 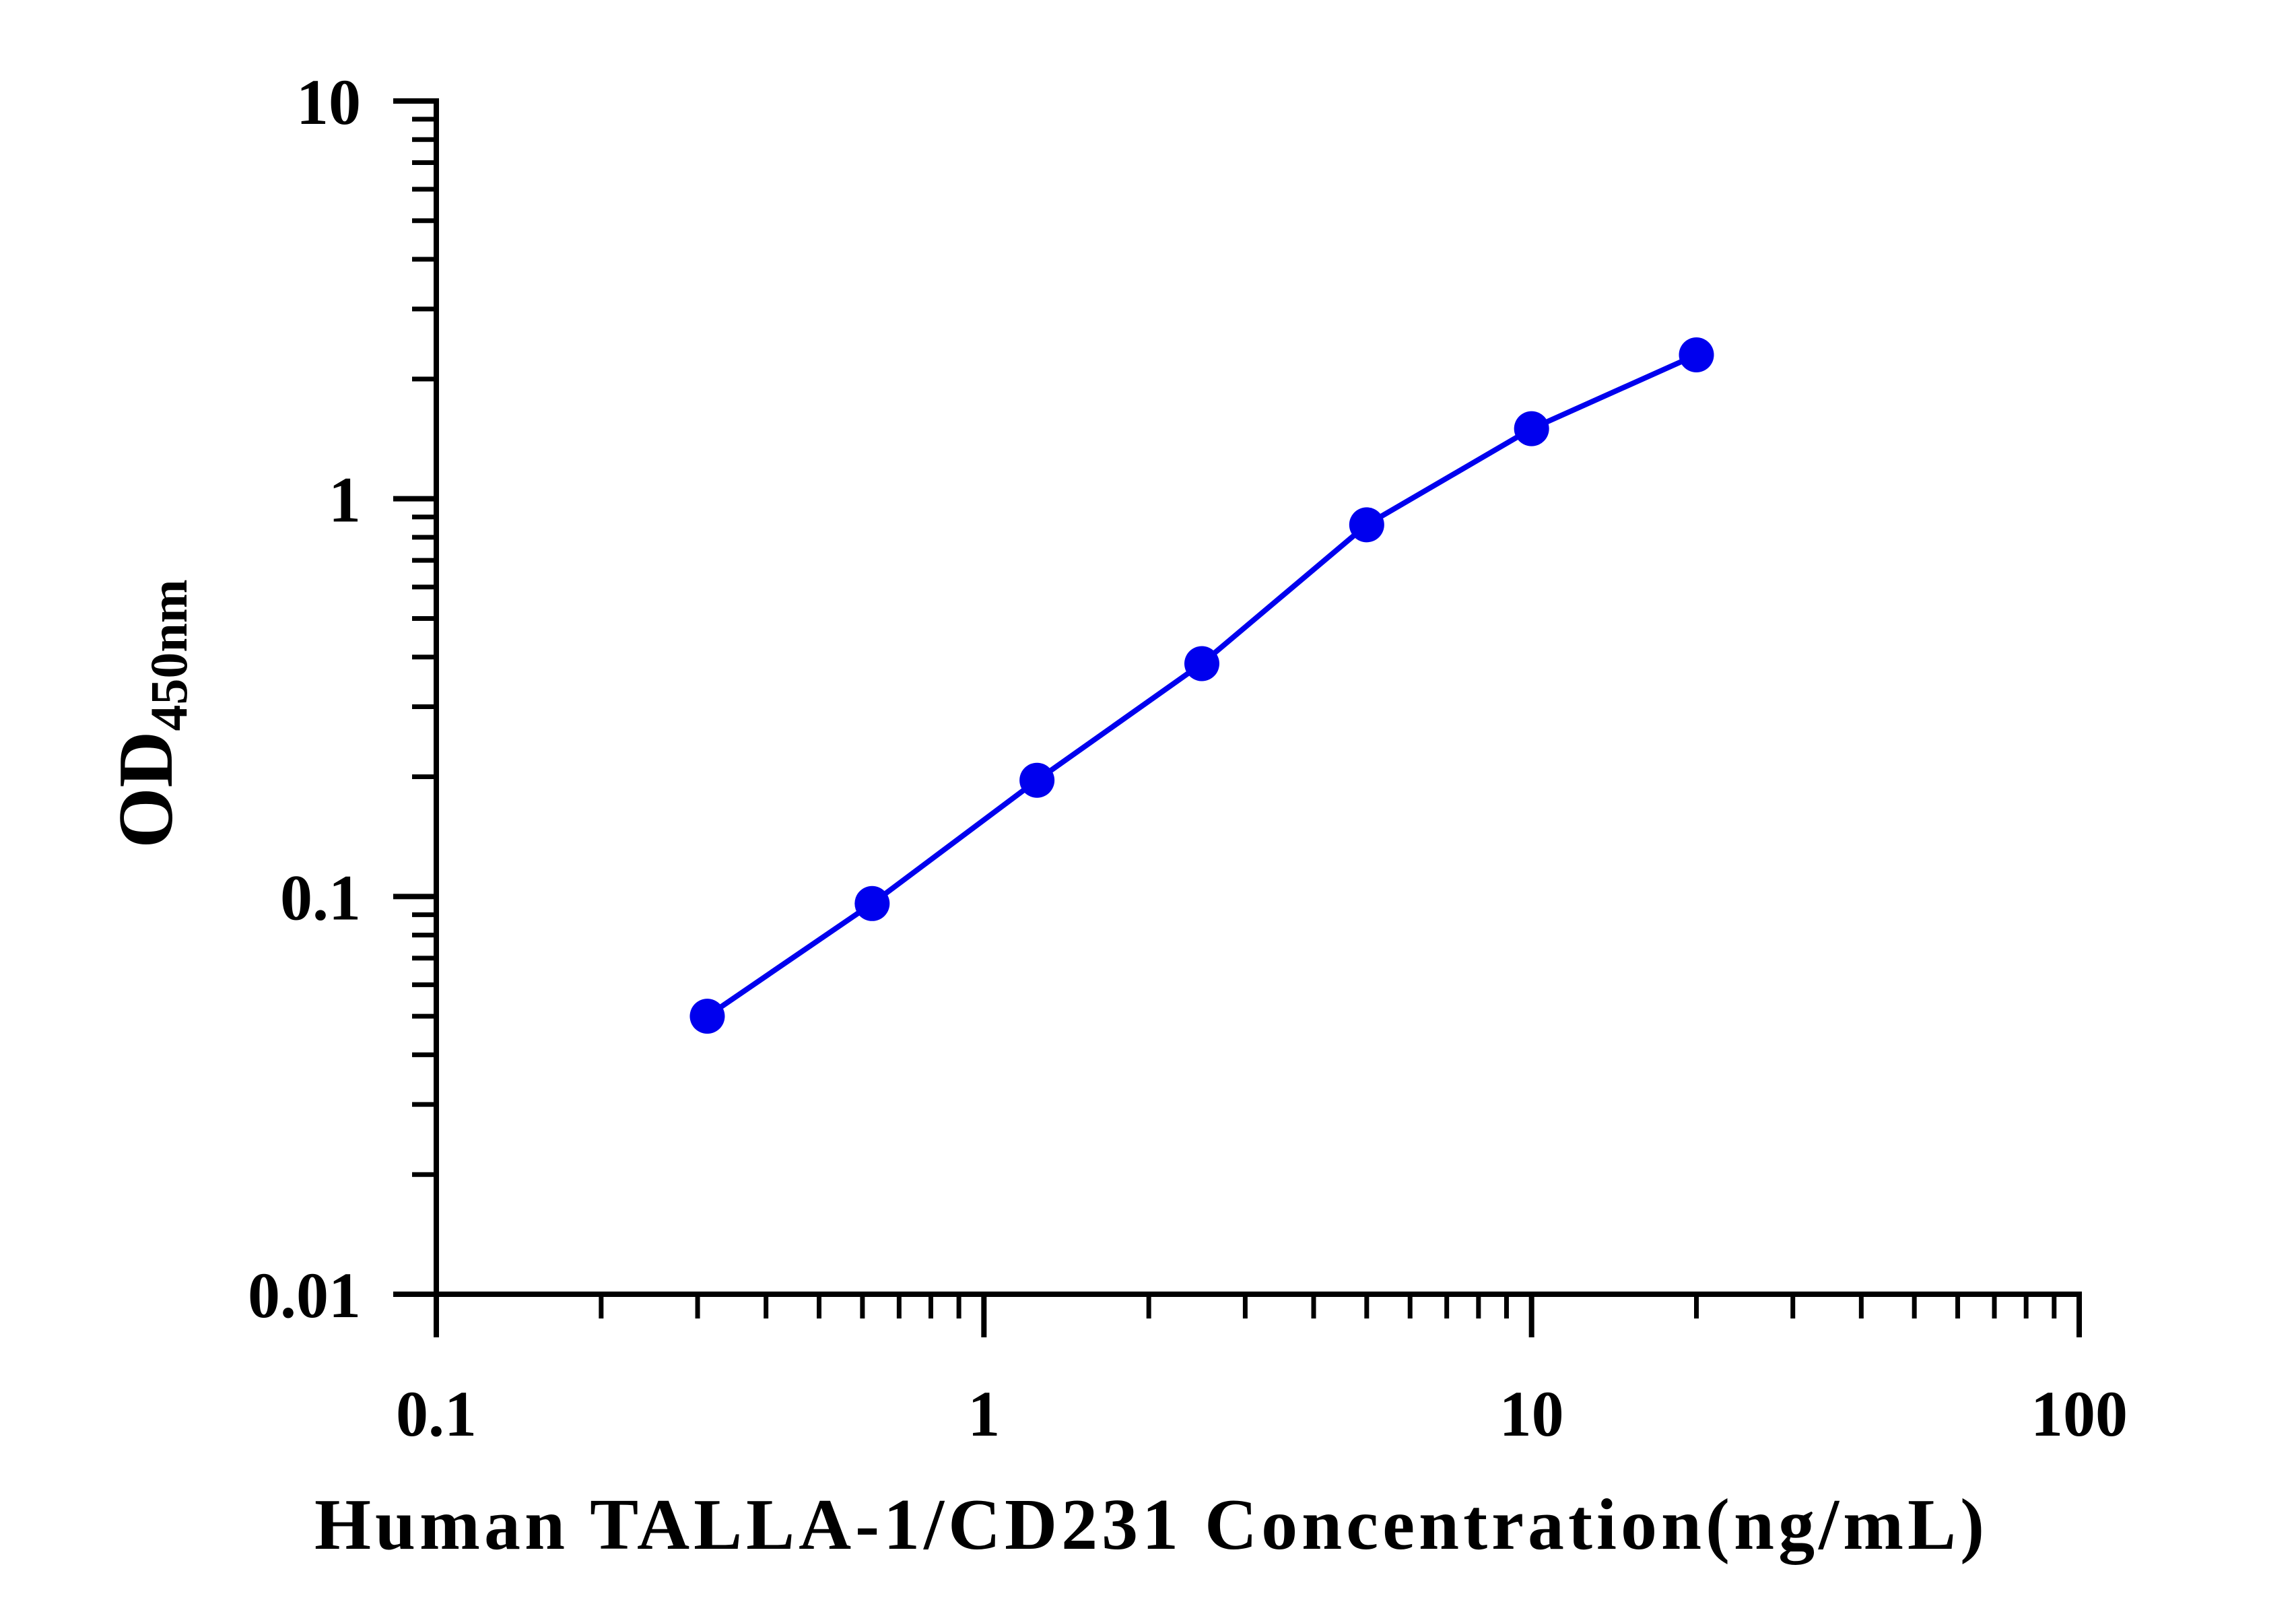 I want to click on y-axis-title-main: OD, so click(x=146, y=789).